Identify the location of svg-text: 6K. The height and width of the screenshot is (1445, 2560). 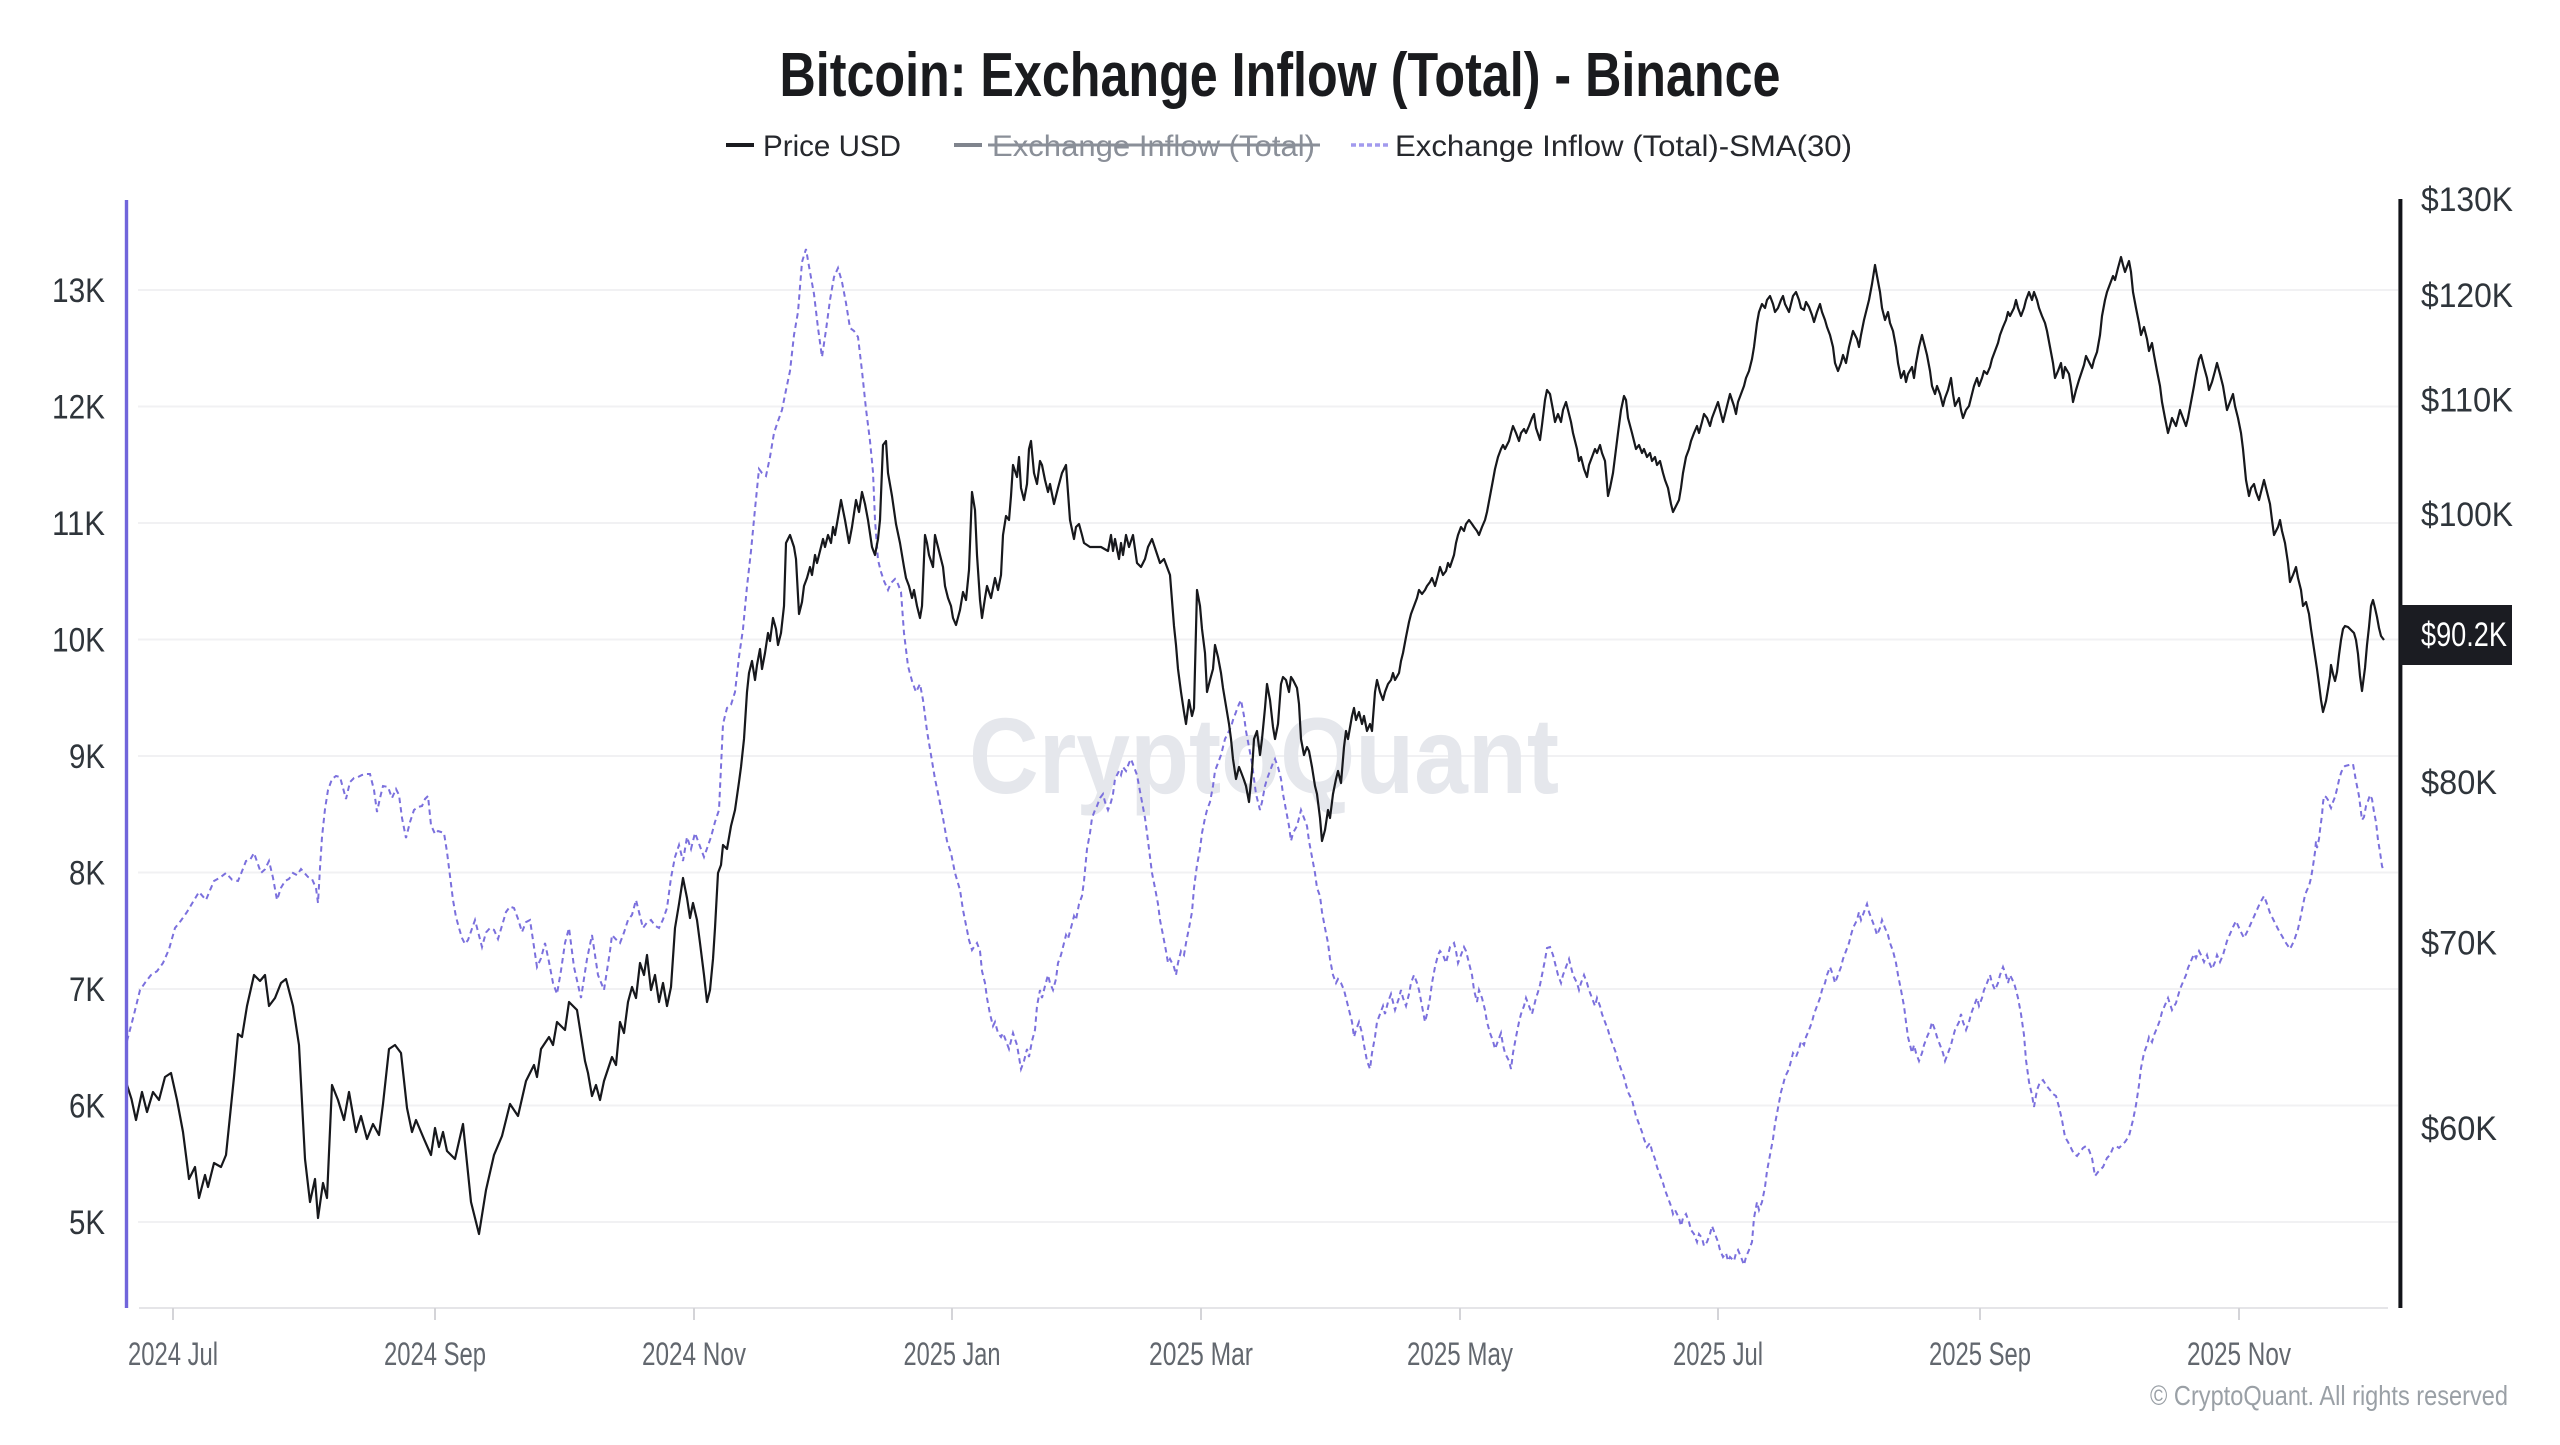
(87, 1107).